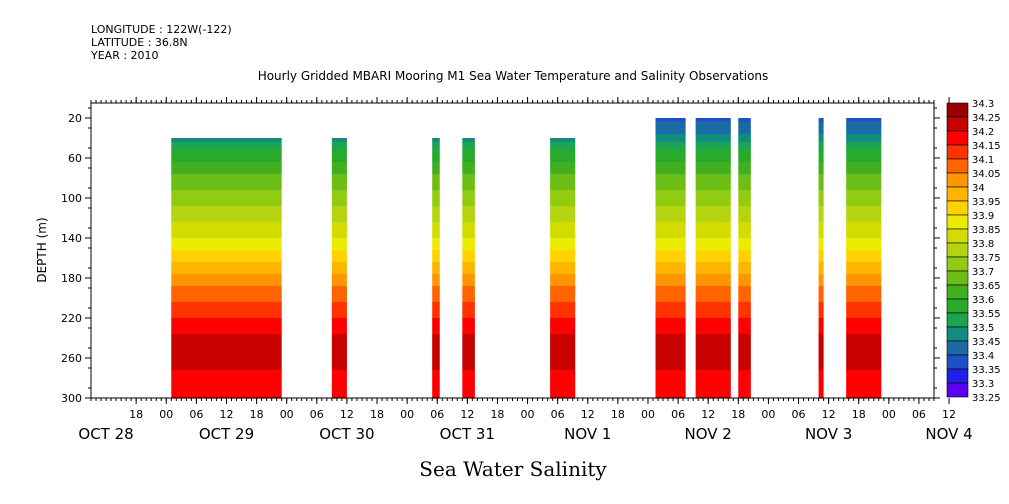  Describe the element at coordinates (71, 278) in the screenshot. I see `y-tick-label: 180` at that location.